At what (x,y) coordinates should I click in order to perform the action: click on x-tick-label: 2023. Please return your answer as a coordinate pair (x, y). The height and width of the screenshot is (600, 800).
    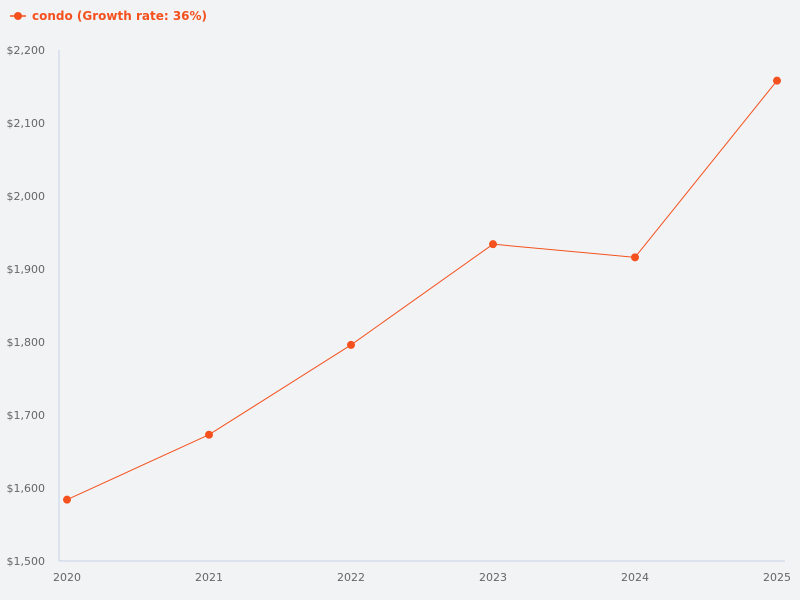
    Looking at the image, I should click on (493, 577).